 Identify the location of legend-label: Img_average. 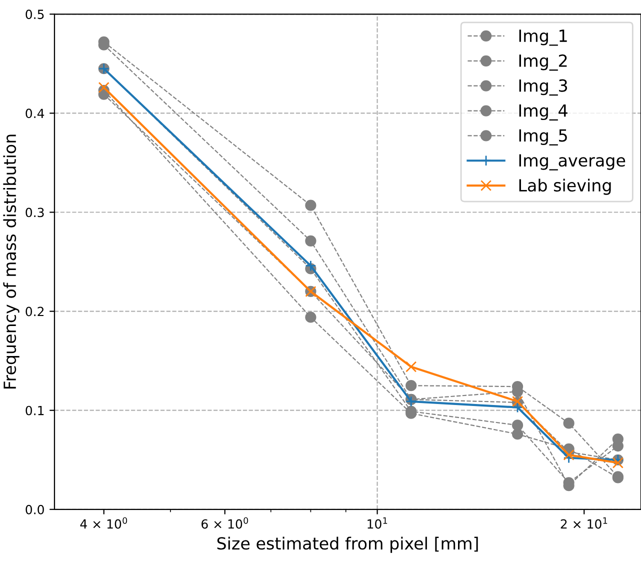
(572, 162).